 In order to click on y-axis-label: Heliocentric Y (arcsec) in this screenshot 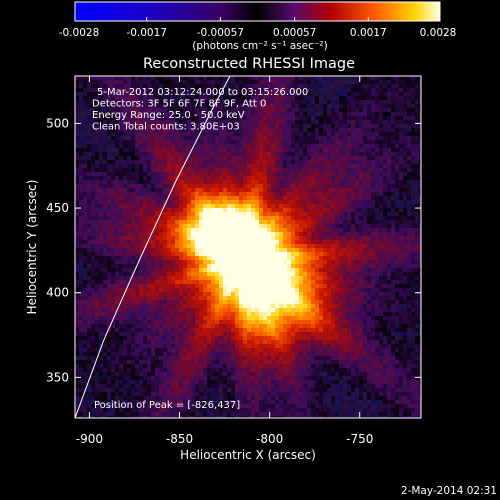, I will do `click(32, 247)`.